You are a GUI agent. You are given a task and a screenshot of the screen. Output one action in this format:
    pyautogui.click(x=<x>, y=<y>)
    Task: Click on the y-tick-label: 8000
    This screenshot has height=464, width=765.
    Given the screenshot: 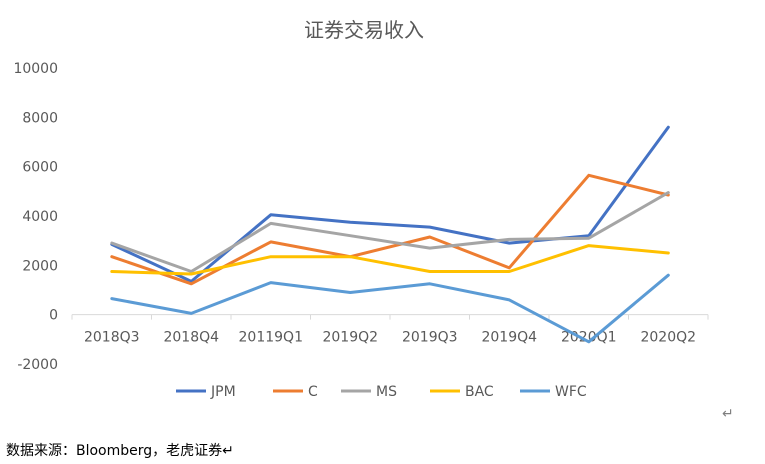 What is the action you would take?
    pyautogui.click(x=40, y=118)
    